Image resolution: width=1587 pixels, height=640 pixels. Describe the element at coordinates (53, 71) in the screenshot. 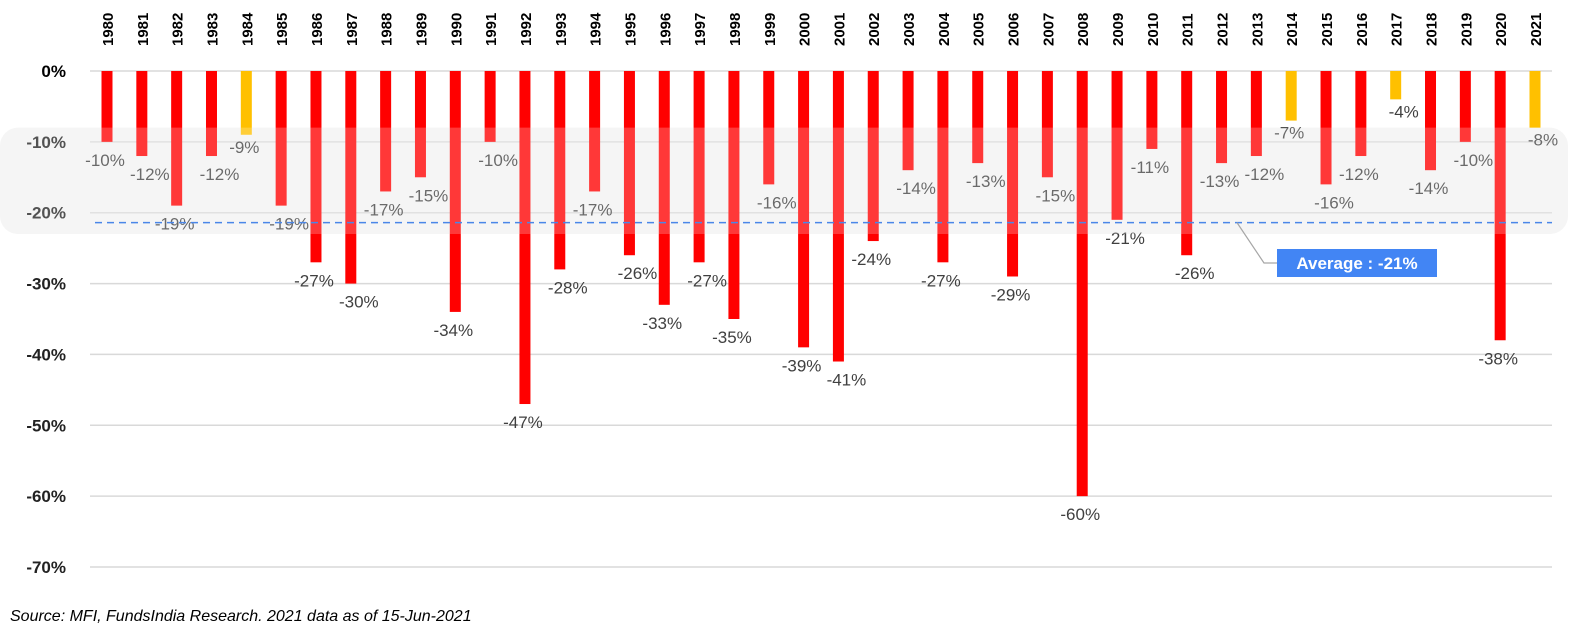

I see `y-tick-label: 0%` at that location.